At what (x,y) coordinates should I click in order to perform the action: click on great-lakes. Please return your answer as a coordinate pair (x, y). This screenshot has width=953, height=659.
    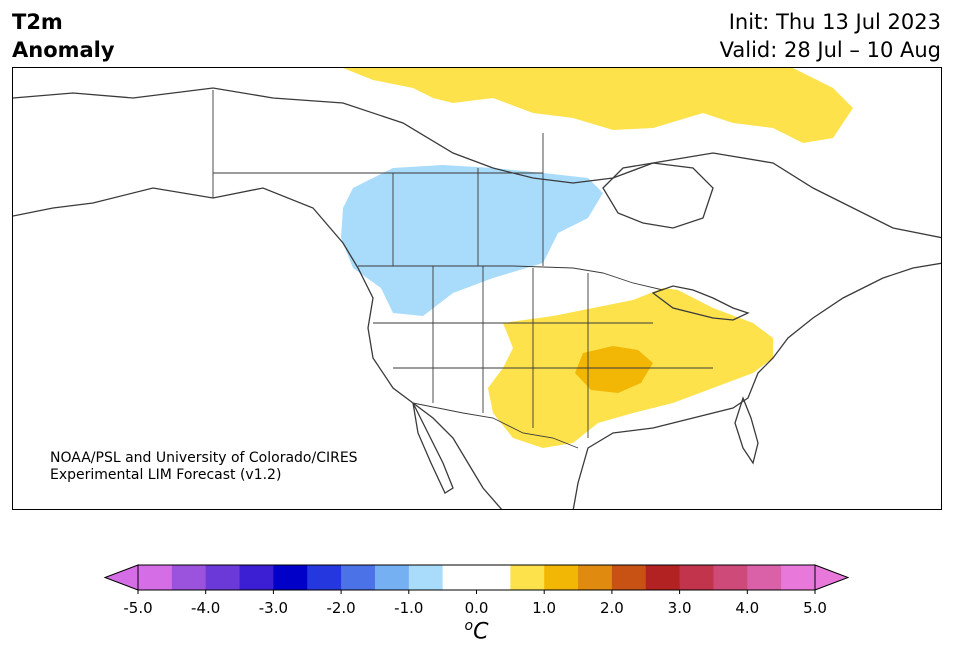
    Looking at the image, I should click on (700, 303).